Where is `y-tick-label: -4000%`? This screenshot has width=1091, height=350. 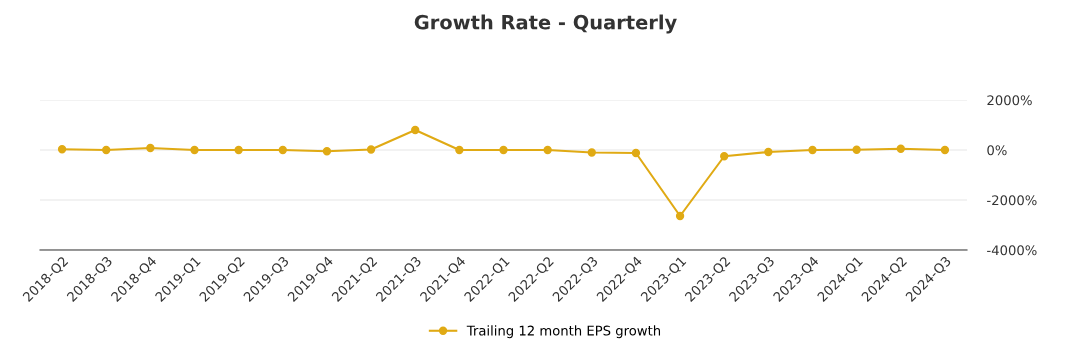 y-tick-label: -4000% is located at coordinates (1012, 250).